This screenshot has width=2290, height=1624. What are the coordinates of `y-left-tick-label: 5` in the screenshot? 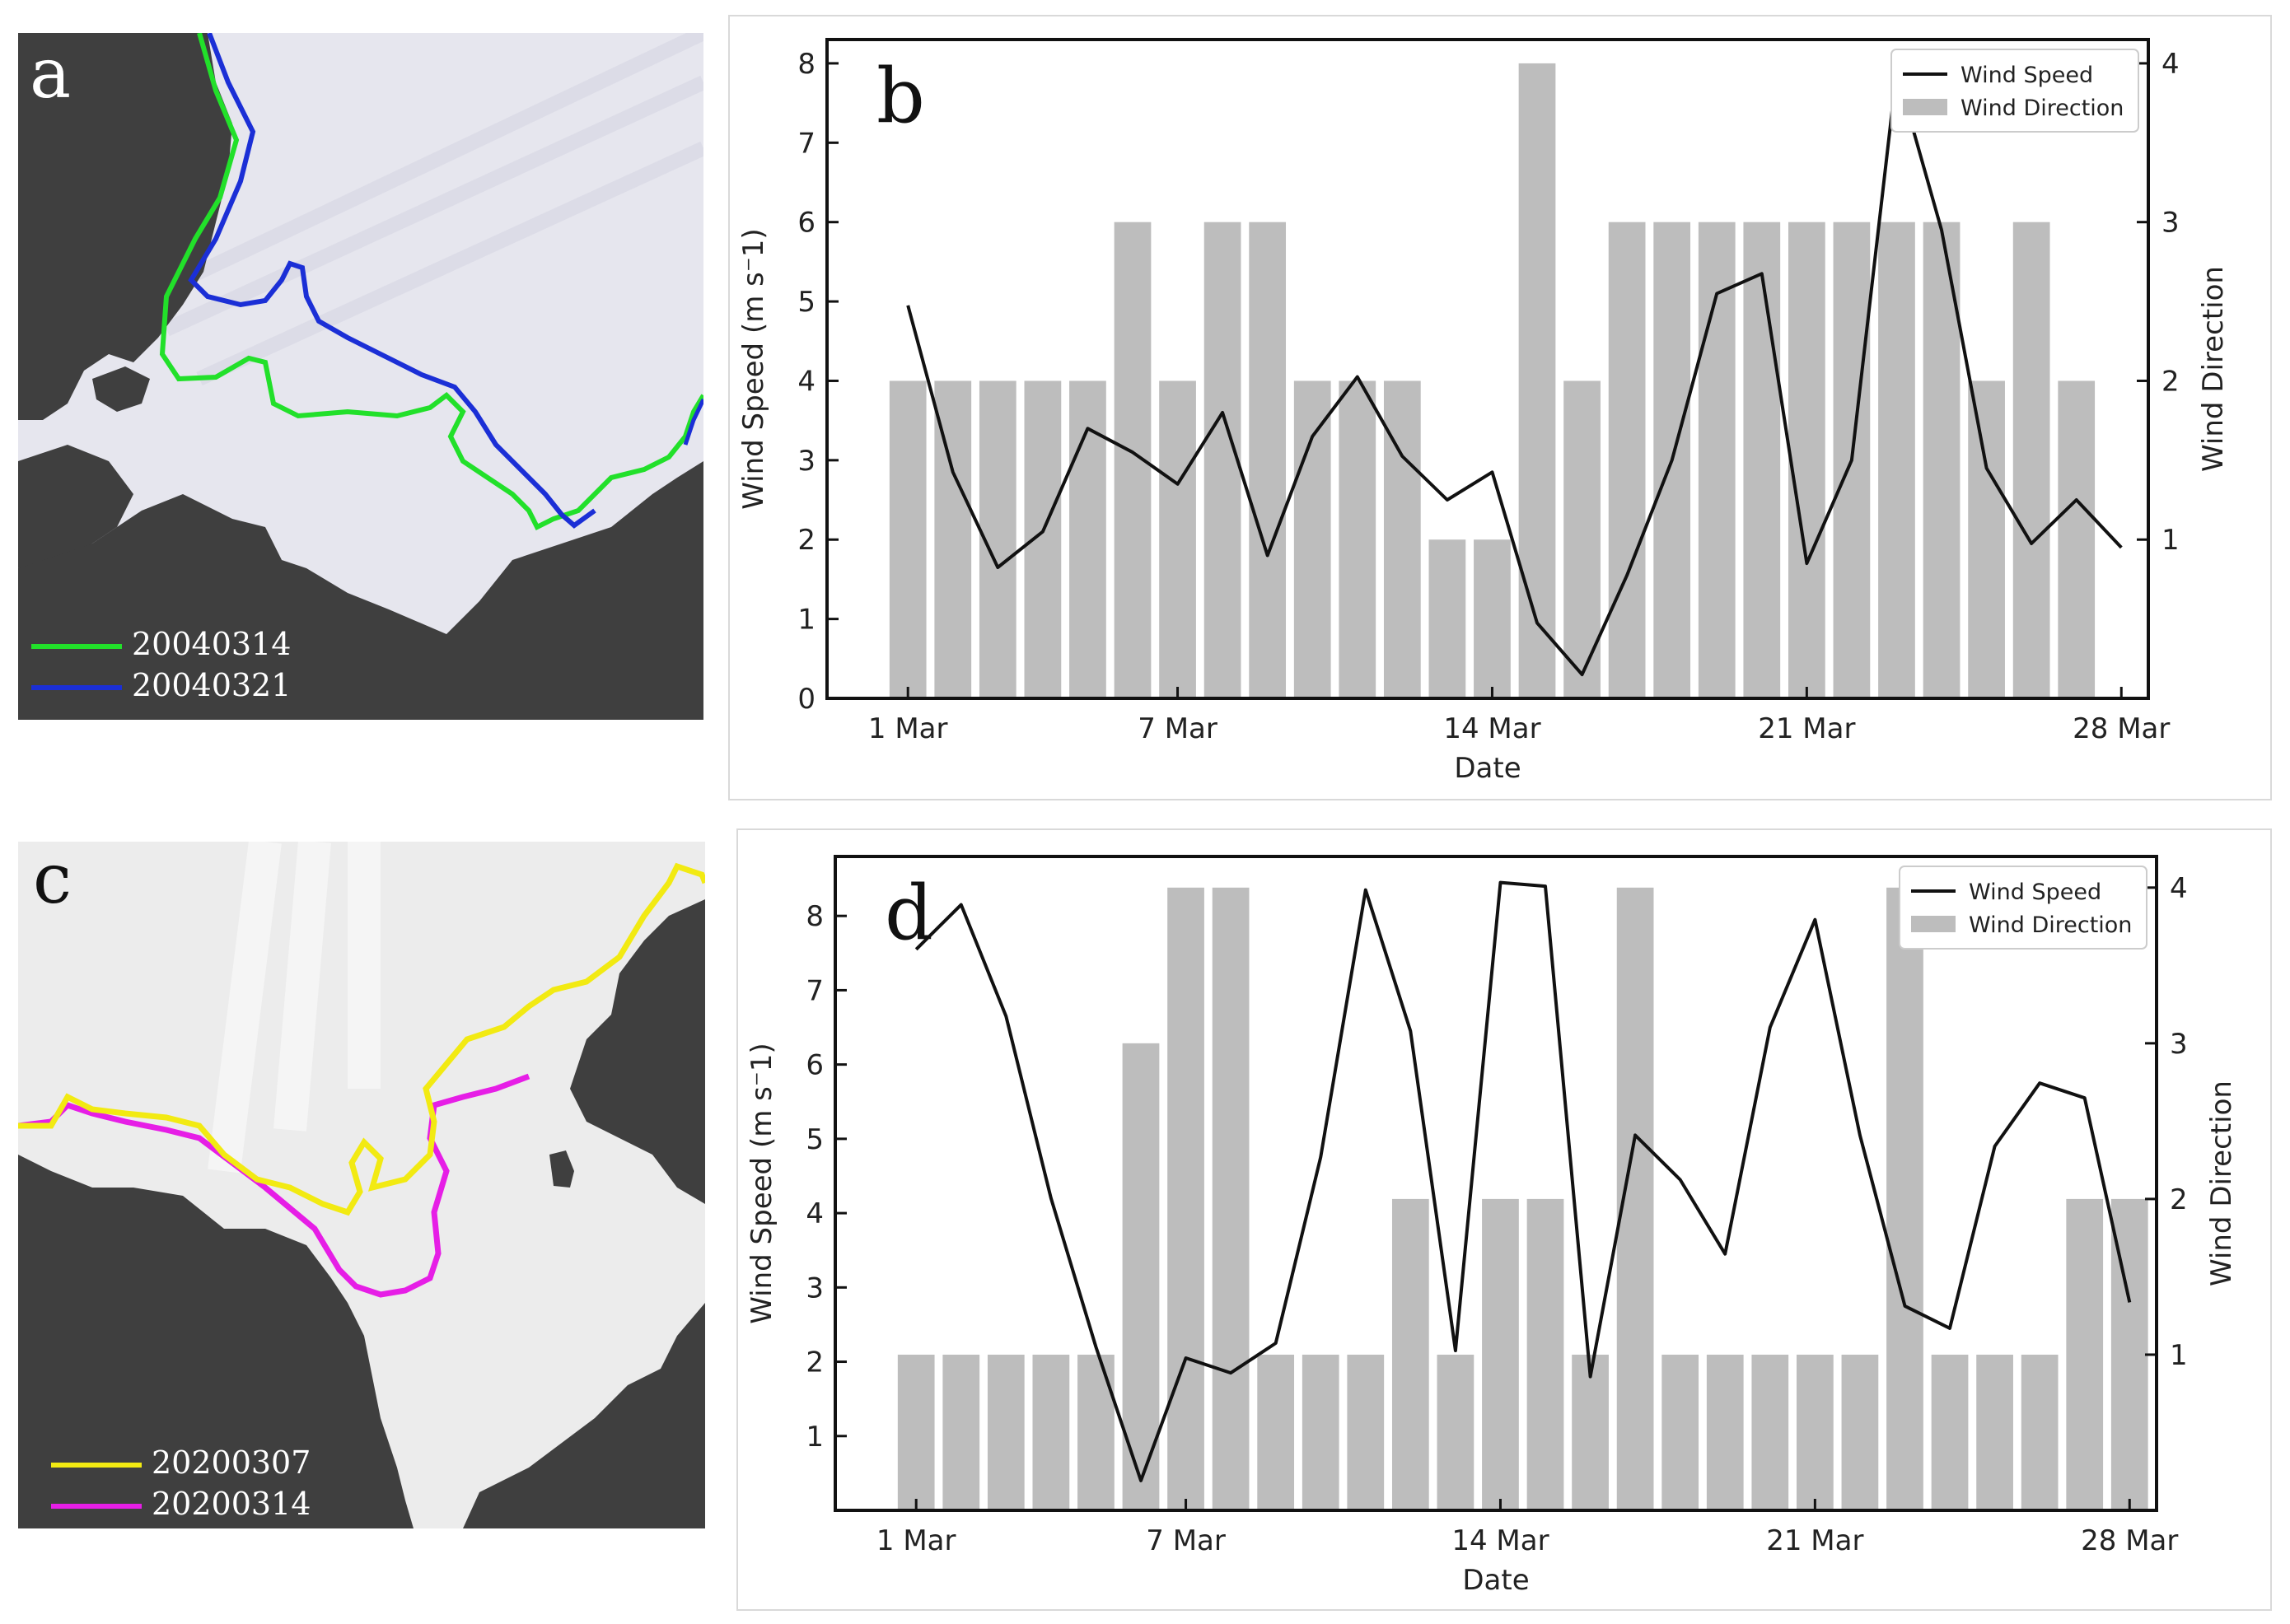 It's located at (806, 302).